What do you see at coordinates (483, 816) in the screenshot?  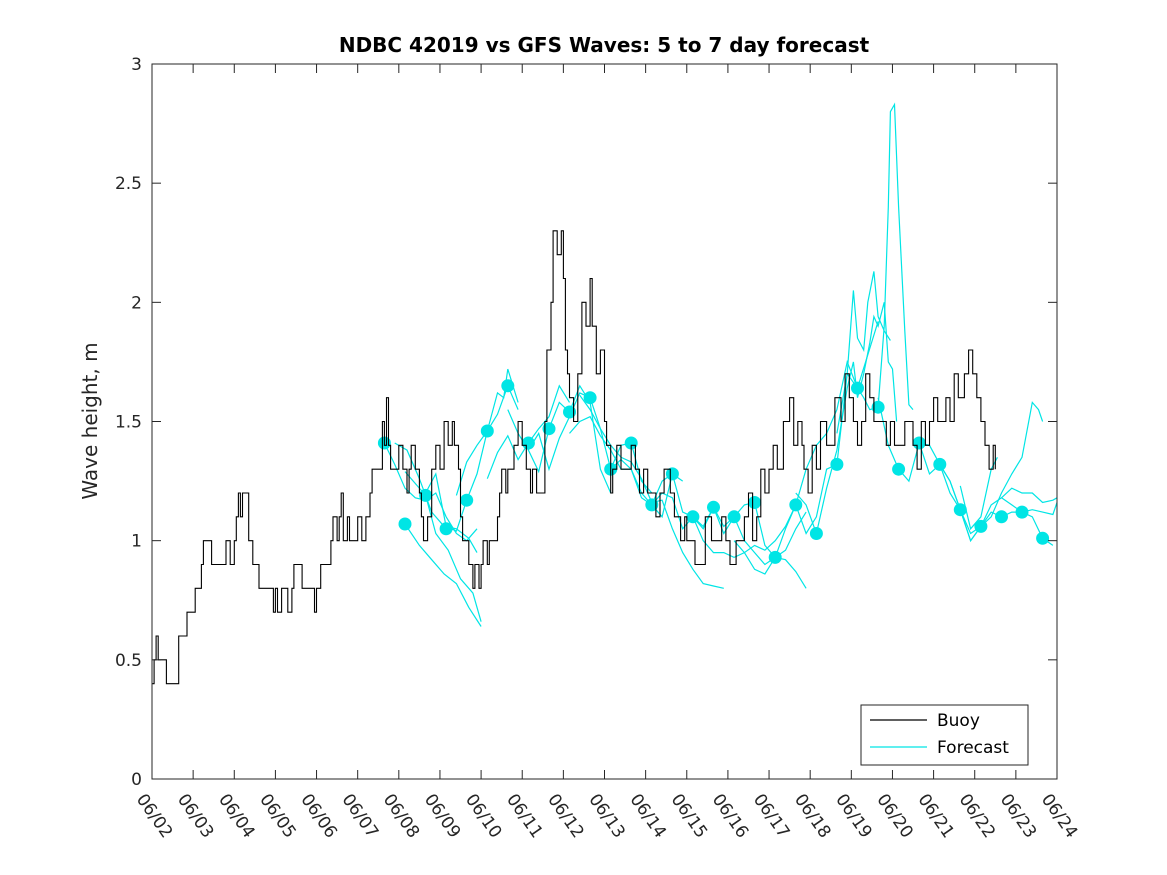 I see `x-tick-label: 06/10` at bounding box center [483, 816].